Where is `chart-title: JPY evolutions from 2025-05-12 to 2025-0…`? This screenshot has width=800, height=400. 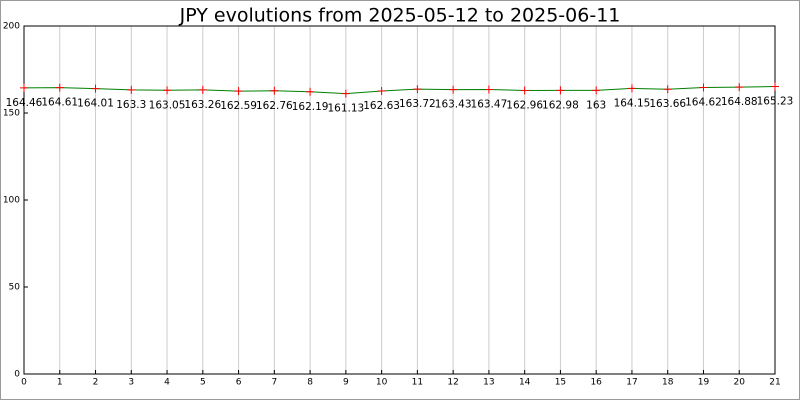 chart-title: JPY evolutions from 2025-05-12 to 2025-0… is located at coordinates (400, 16).